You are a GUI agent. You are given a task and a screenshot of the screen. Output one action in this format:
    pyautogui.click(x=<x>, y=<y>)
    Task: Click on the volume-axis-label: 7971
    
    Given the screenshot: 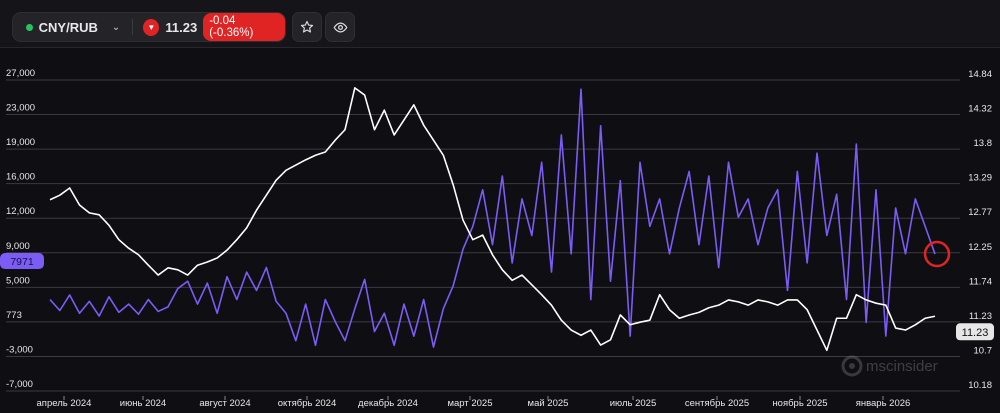 What is the action you would take?
    pyautogui.click(x=22, y=262)
    